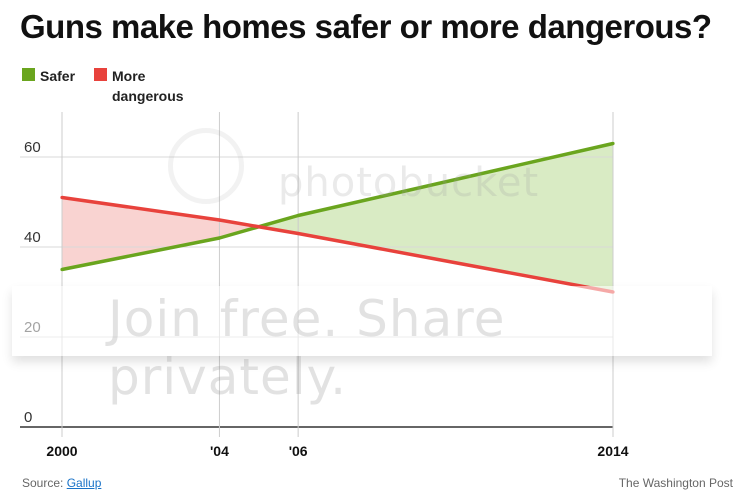 This screenshot has width=745, height=494. Describe the element at coordinates (32, 147) in the screenshot. I see `y-tick-label: 60` at that location.